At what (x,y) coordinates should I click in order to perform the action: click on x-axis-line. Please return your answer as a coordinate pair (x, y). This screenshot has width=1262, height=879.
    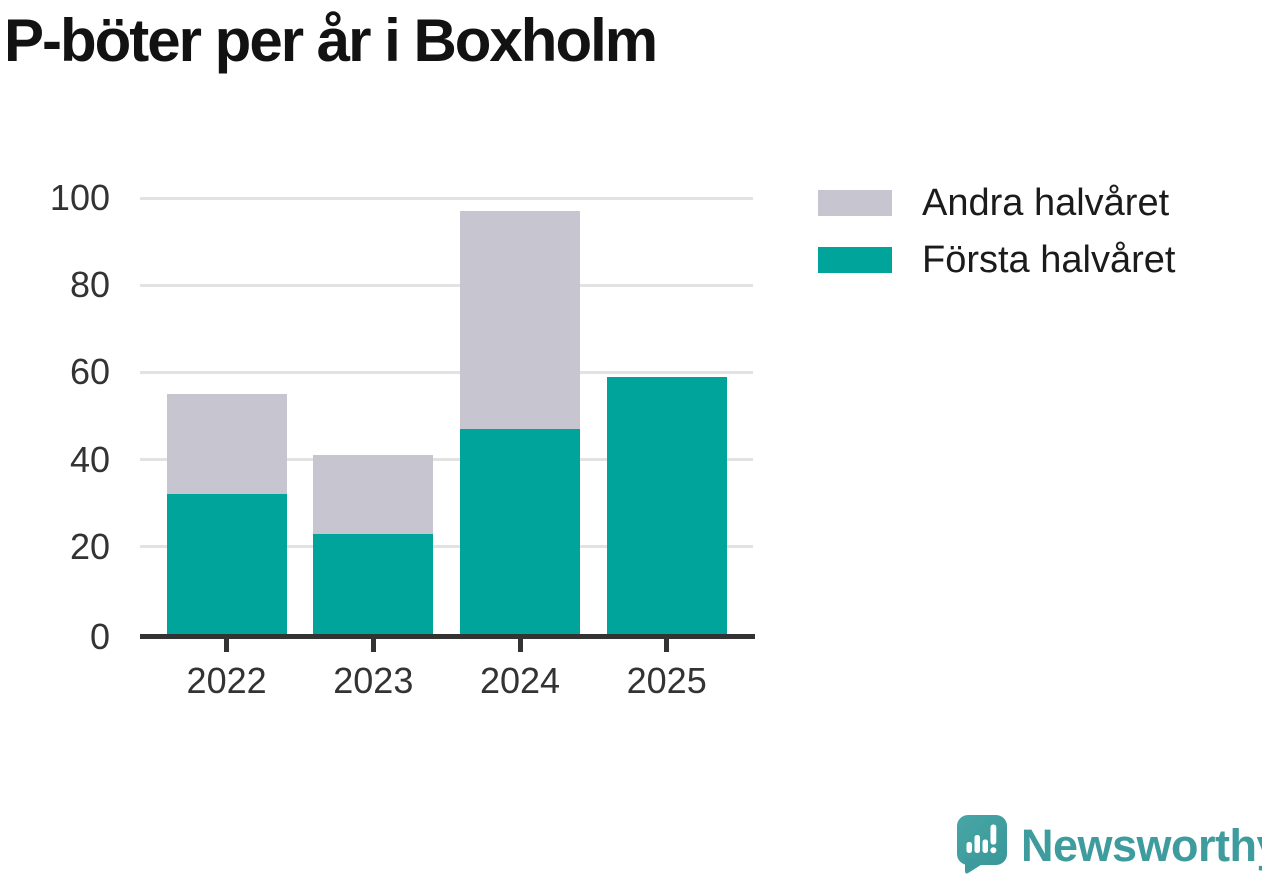
    Looking at the image, I should click on (447, 636).